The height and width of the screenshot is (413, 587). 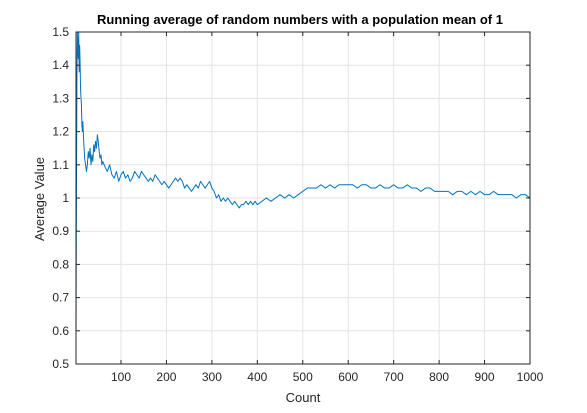 I want to click on x-tick-label: 400, so click(x=257, y=377).